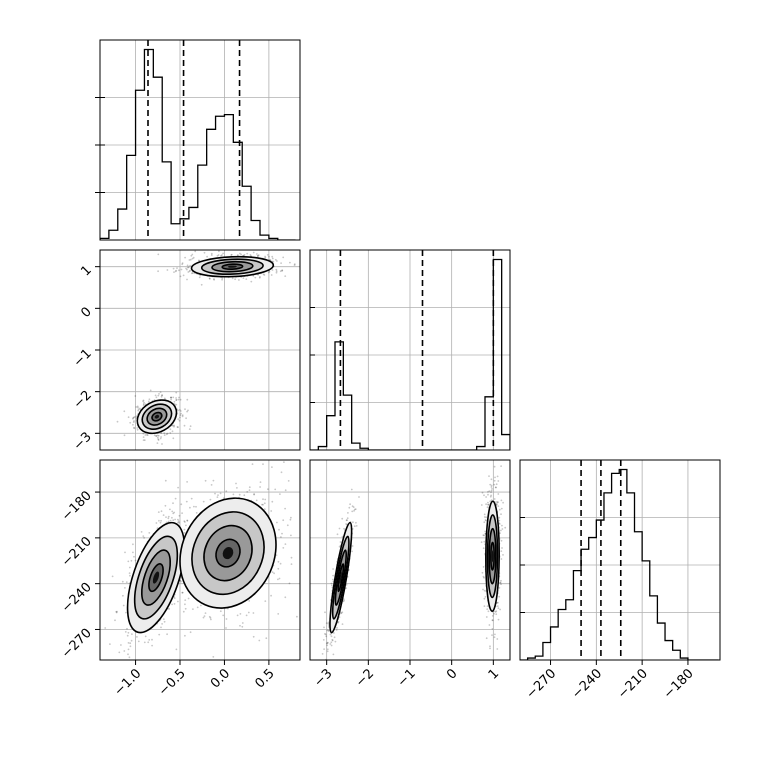 The height and width of the screenshot is (760, 760). Describe the element at coordinates (228, 553) in the screenshot. I see `contour-group` at that location.